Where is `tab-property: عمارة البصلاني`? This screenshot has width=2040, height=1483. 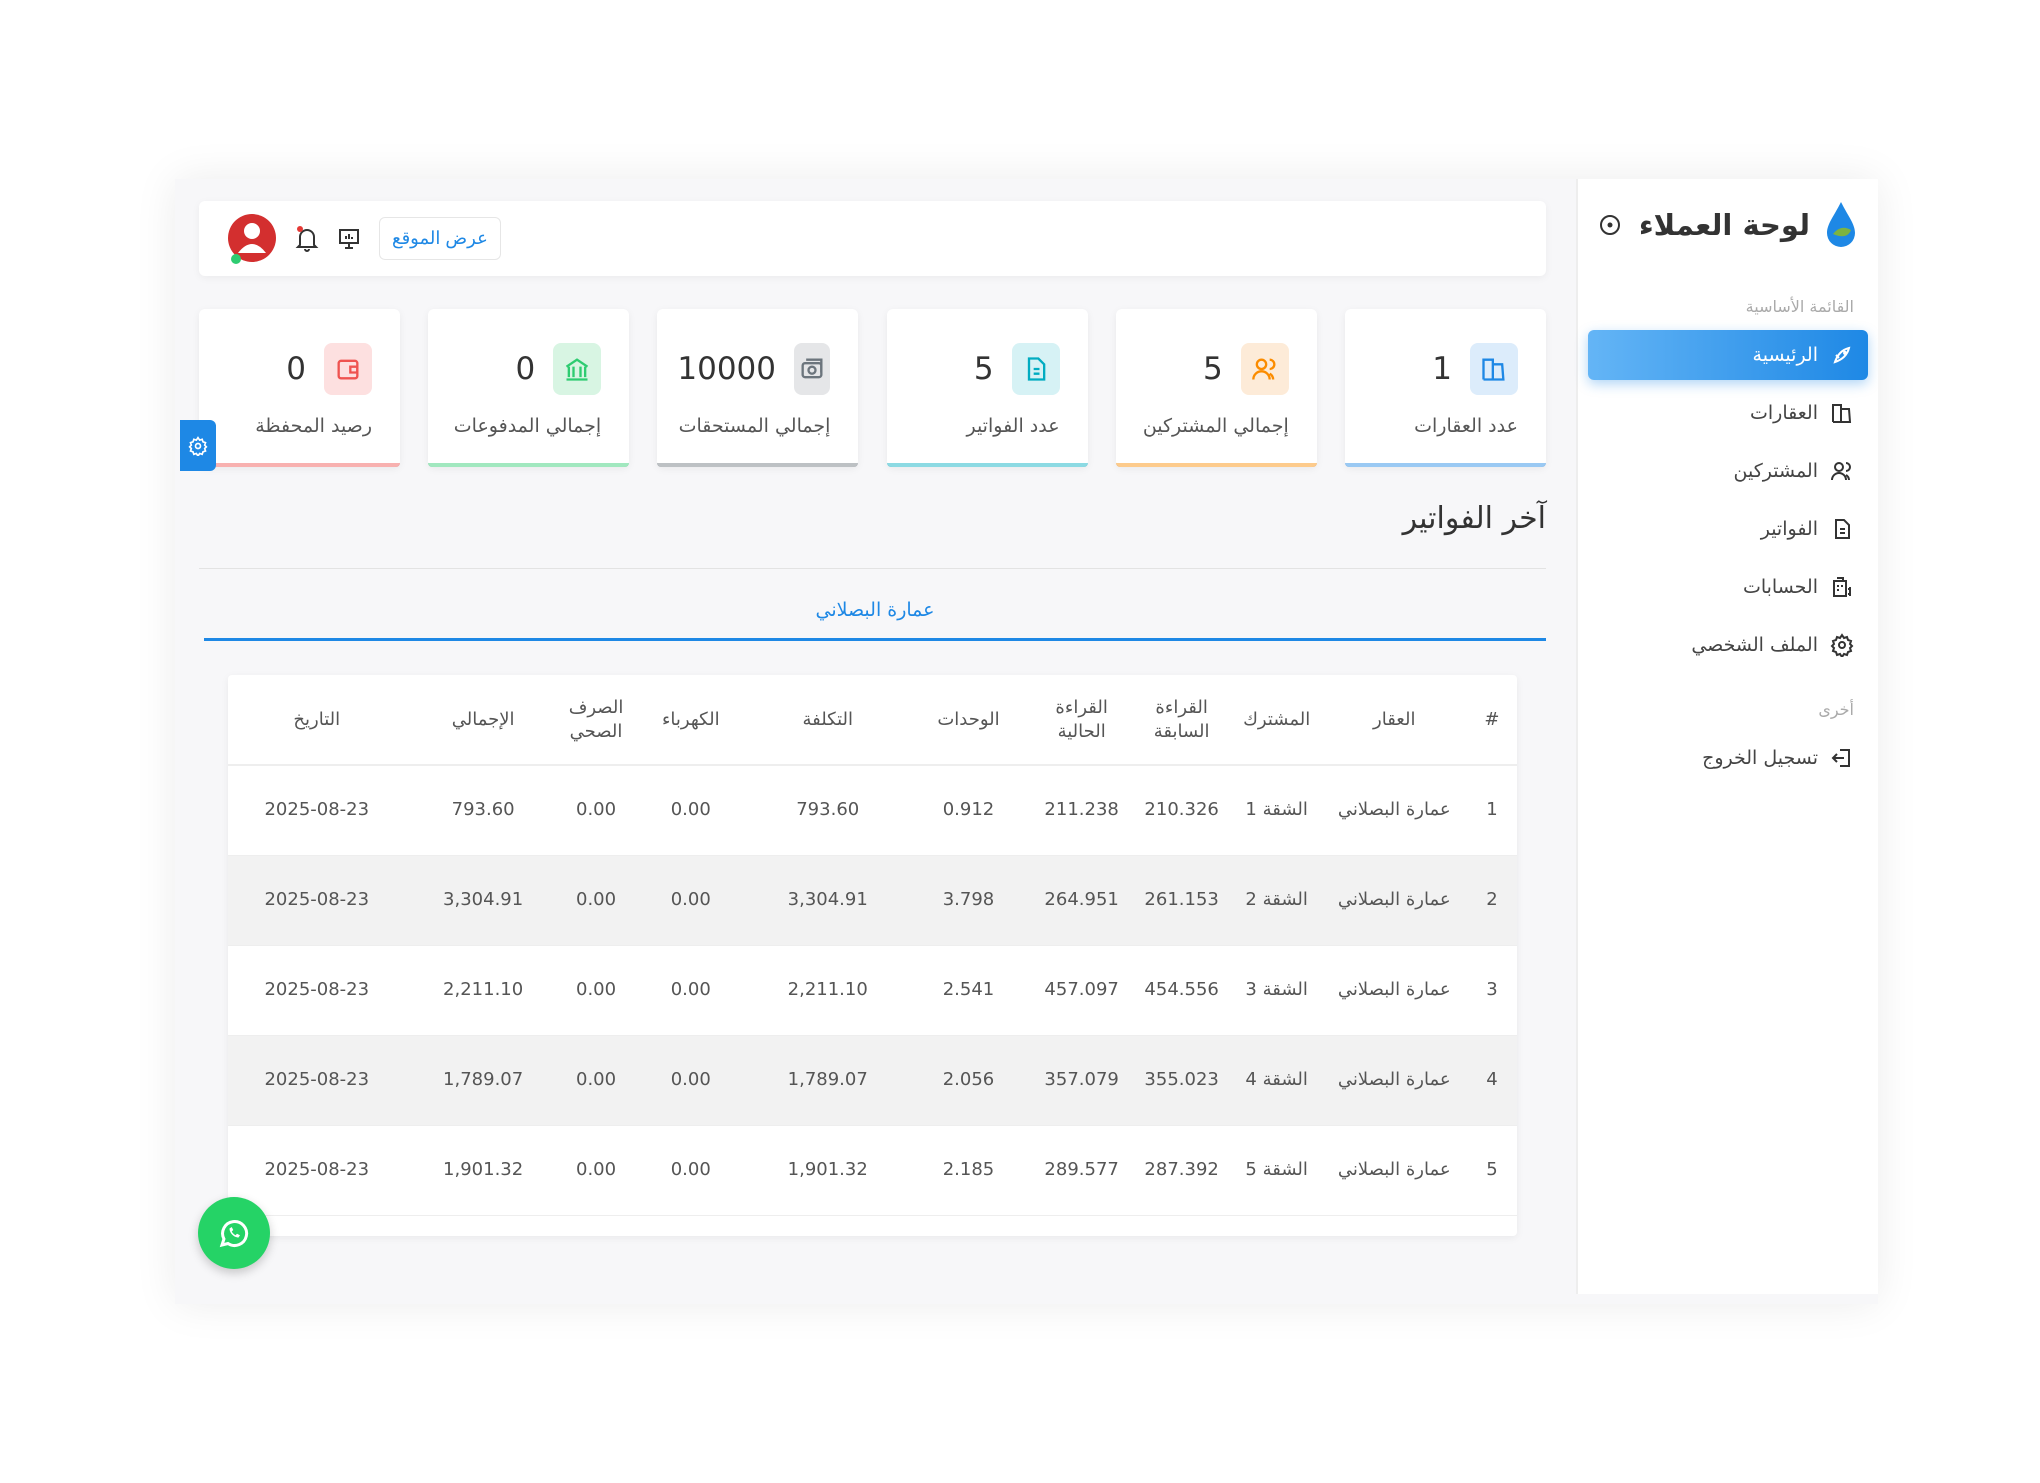
tab-property: عمارة البصلاني is located at coordinates (875, 620).